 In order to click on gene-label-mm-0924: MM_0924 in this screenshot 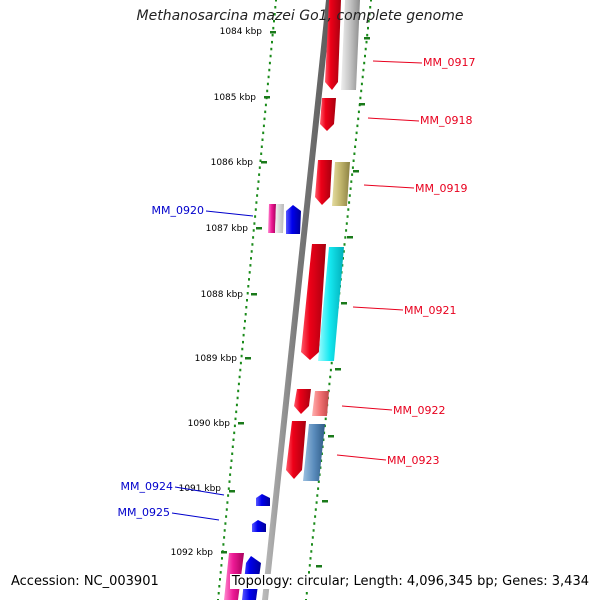, I will do `click(147, 486)`.